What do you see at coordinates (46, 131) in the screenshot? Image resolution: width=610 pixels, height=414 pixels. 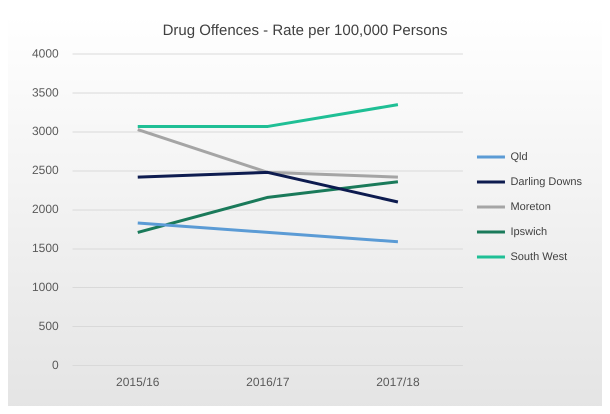 I see `y-tick-label: 3000` at bounding box center [46, 131].